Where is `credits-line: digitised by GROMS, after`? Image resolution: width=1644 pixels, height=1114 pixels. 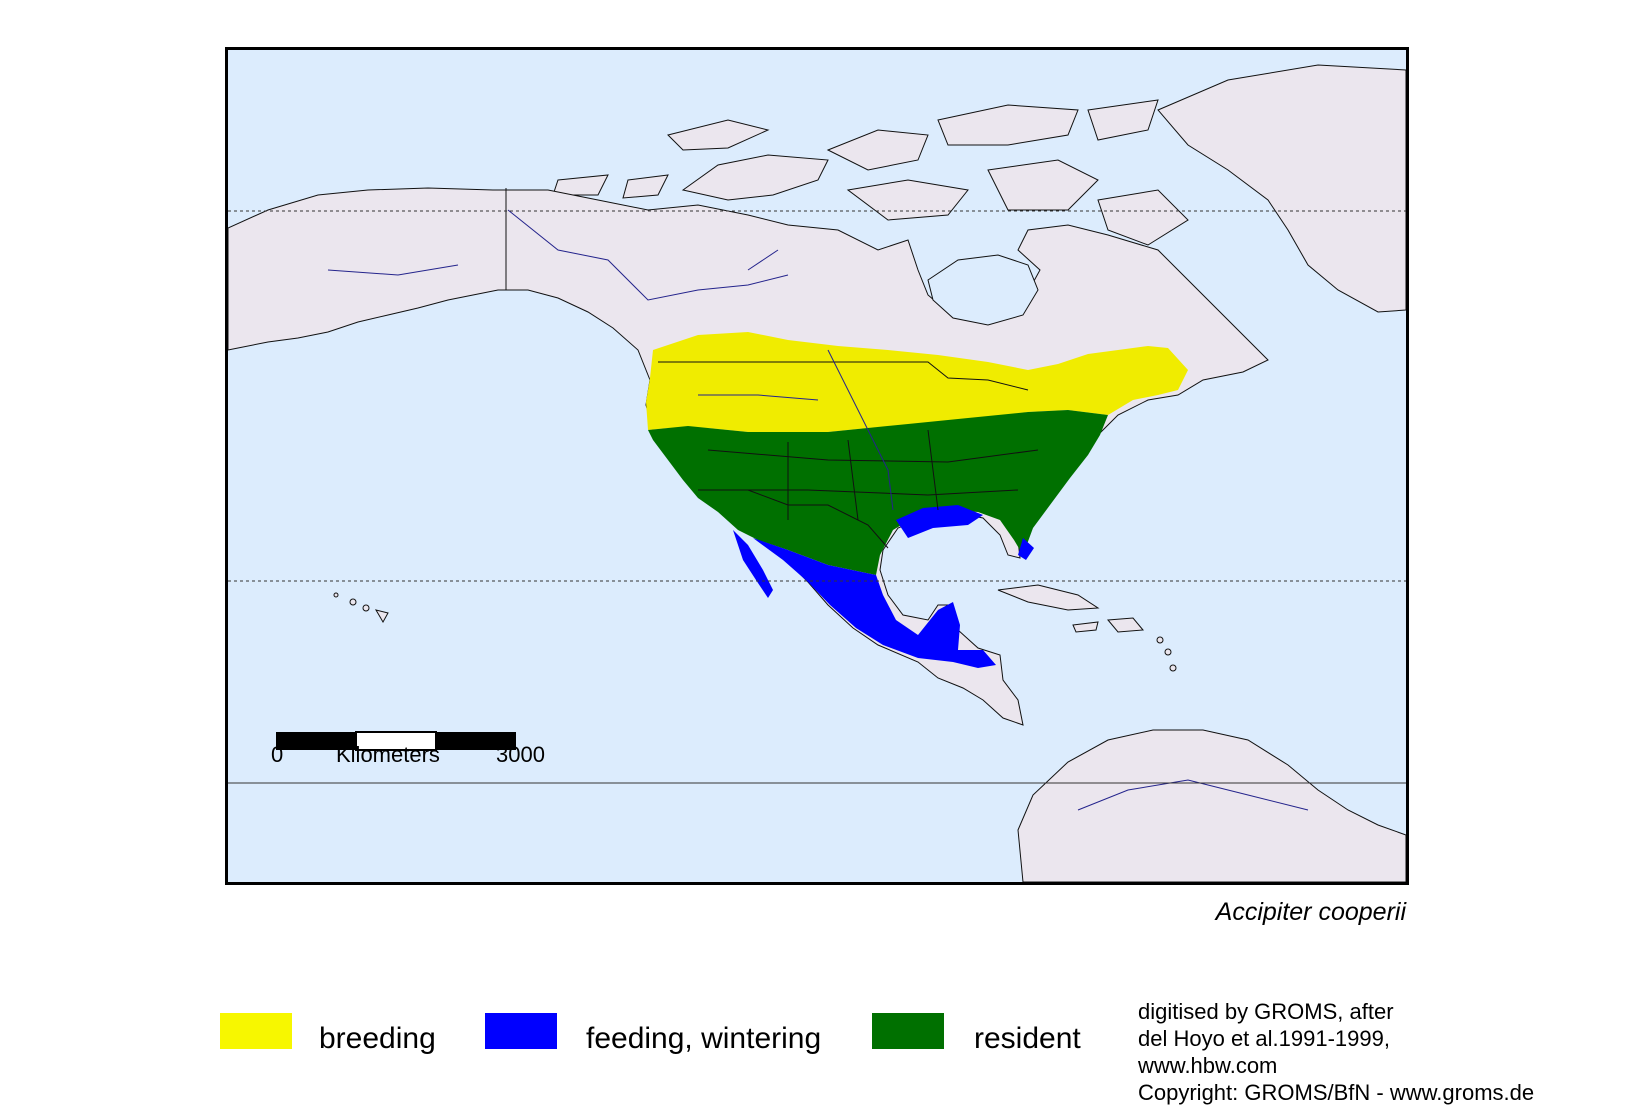 credits-line: digitised by GROMS, after is located at coordinates (1266, 1011).